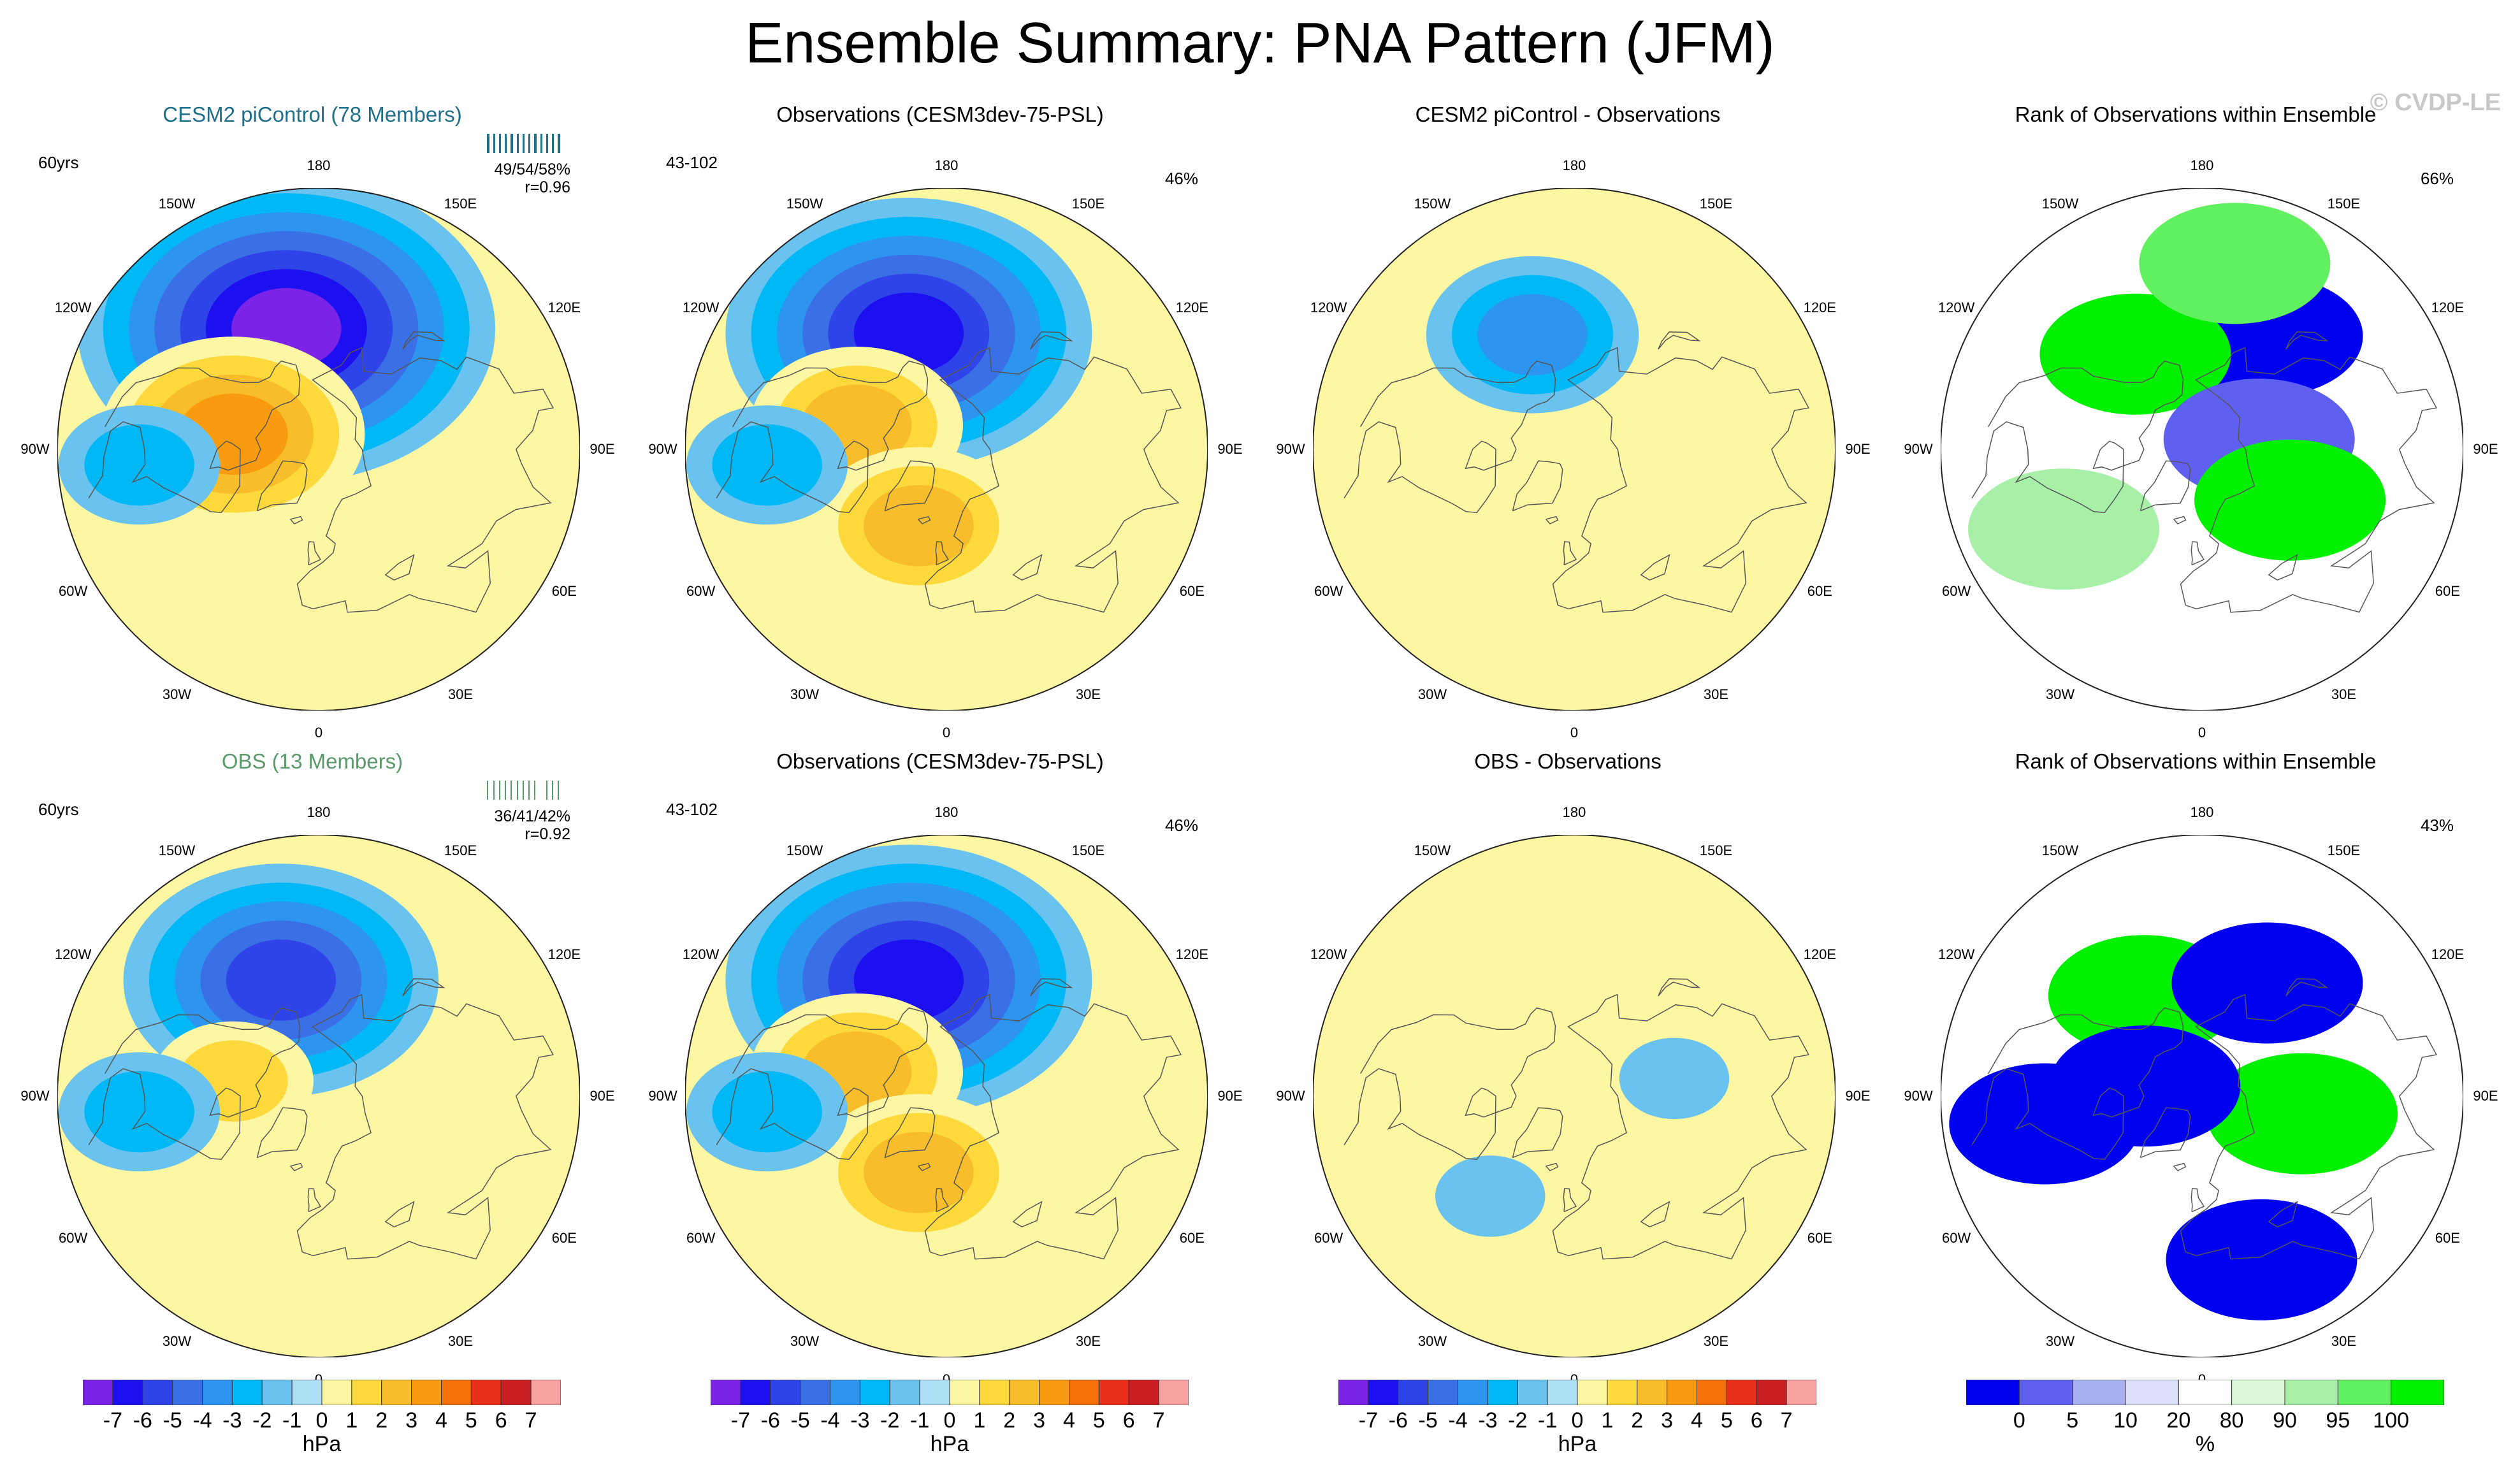 The width and height of the screenshot is (2520, 1467). What do you see at coordinates (1128, 1420) in the screenshot?
I see `colorbar-tick-label: 6` at bounding box center [1128, 1420].